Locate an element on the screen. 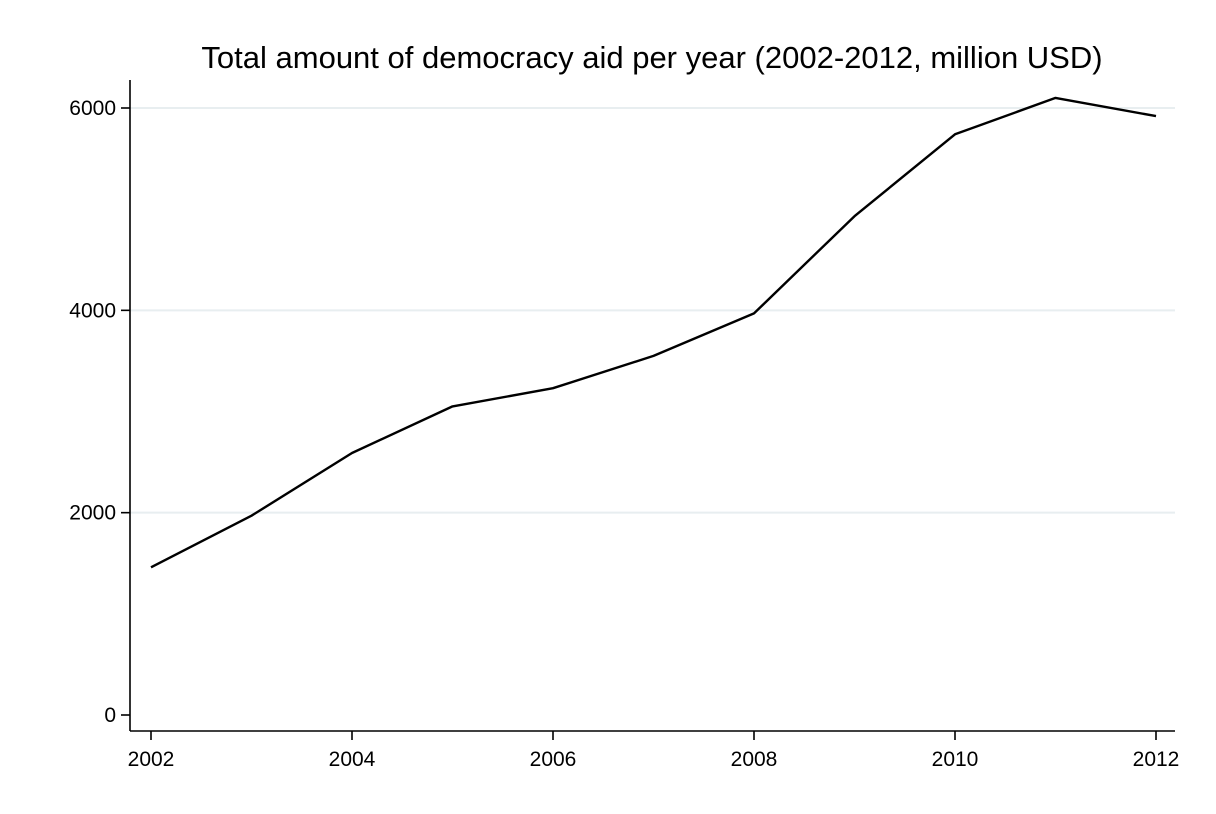  x-tick-label-2004: 2004 is located at coordinates (352, 759).